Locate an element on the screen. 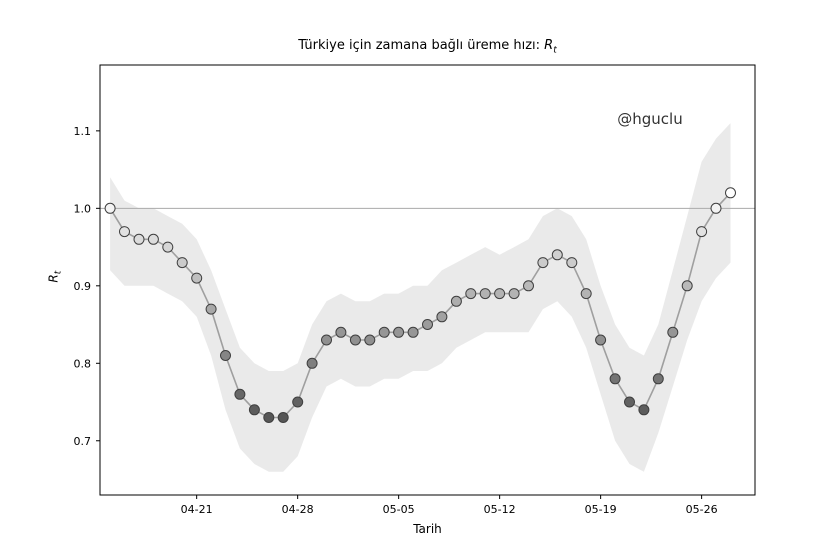  x-axis-label: Tarih is located at coordinates (427, 529).